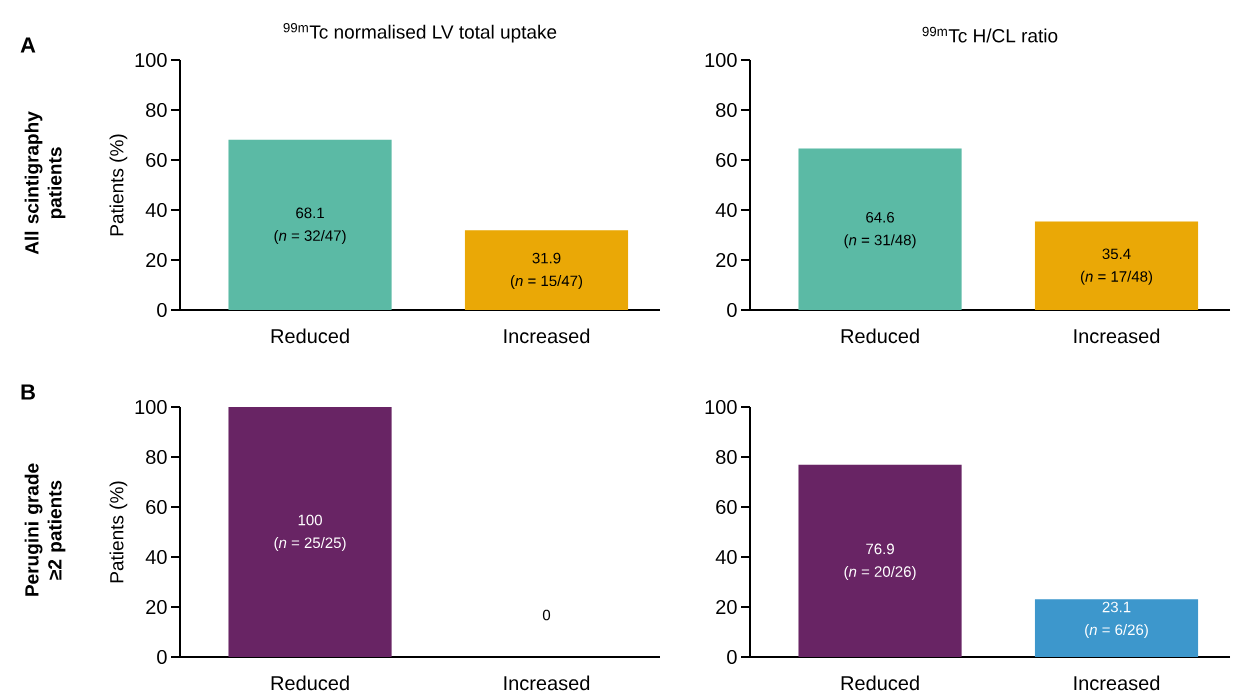 The image size is (1236, 697). I want to click on data-label: 31.9, so click(546, 258).